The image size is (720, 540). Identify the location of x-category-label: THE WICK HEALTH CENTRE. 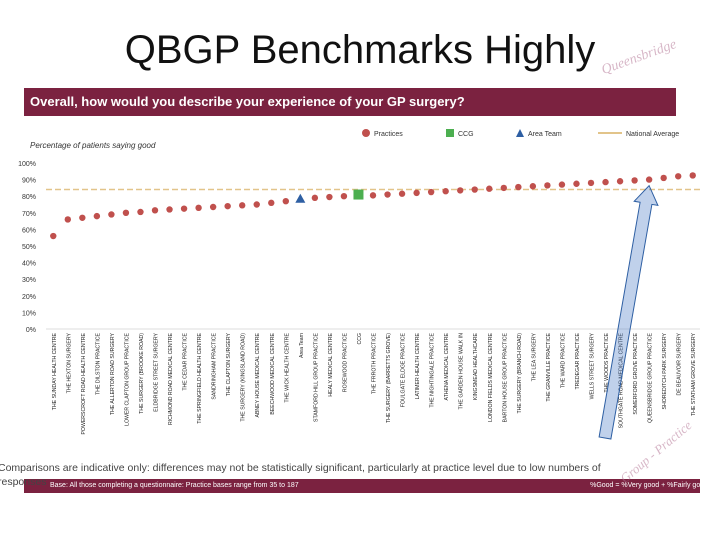
(287, 367).